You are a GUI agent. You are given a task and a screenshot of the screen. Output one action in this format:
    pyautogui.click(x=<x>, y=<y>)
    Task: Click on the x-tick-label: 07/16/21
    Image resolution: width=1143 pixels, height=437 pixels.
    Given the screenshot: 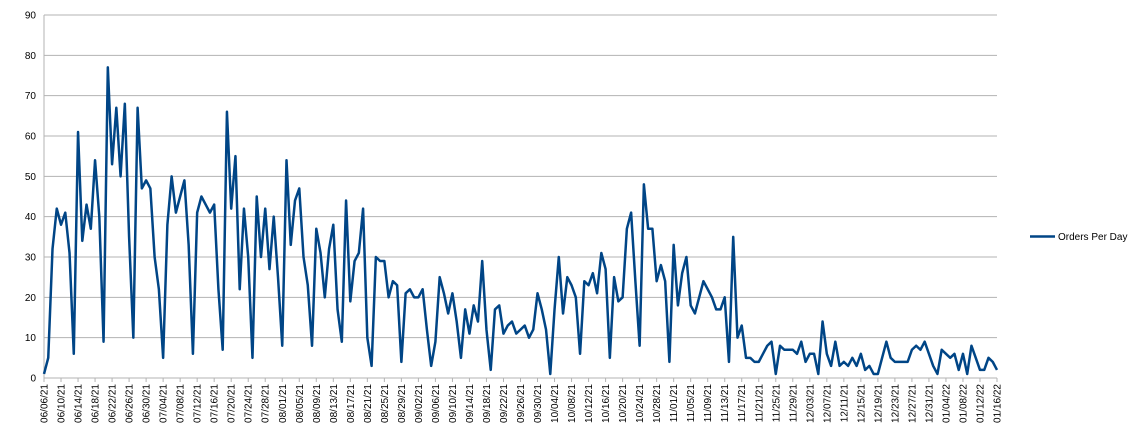 What is the action you would take?
    pyautogui.click(x=215, y=403)
    